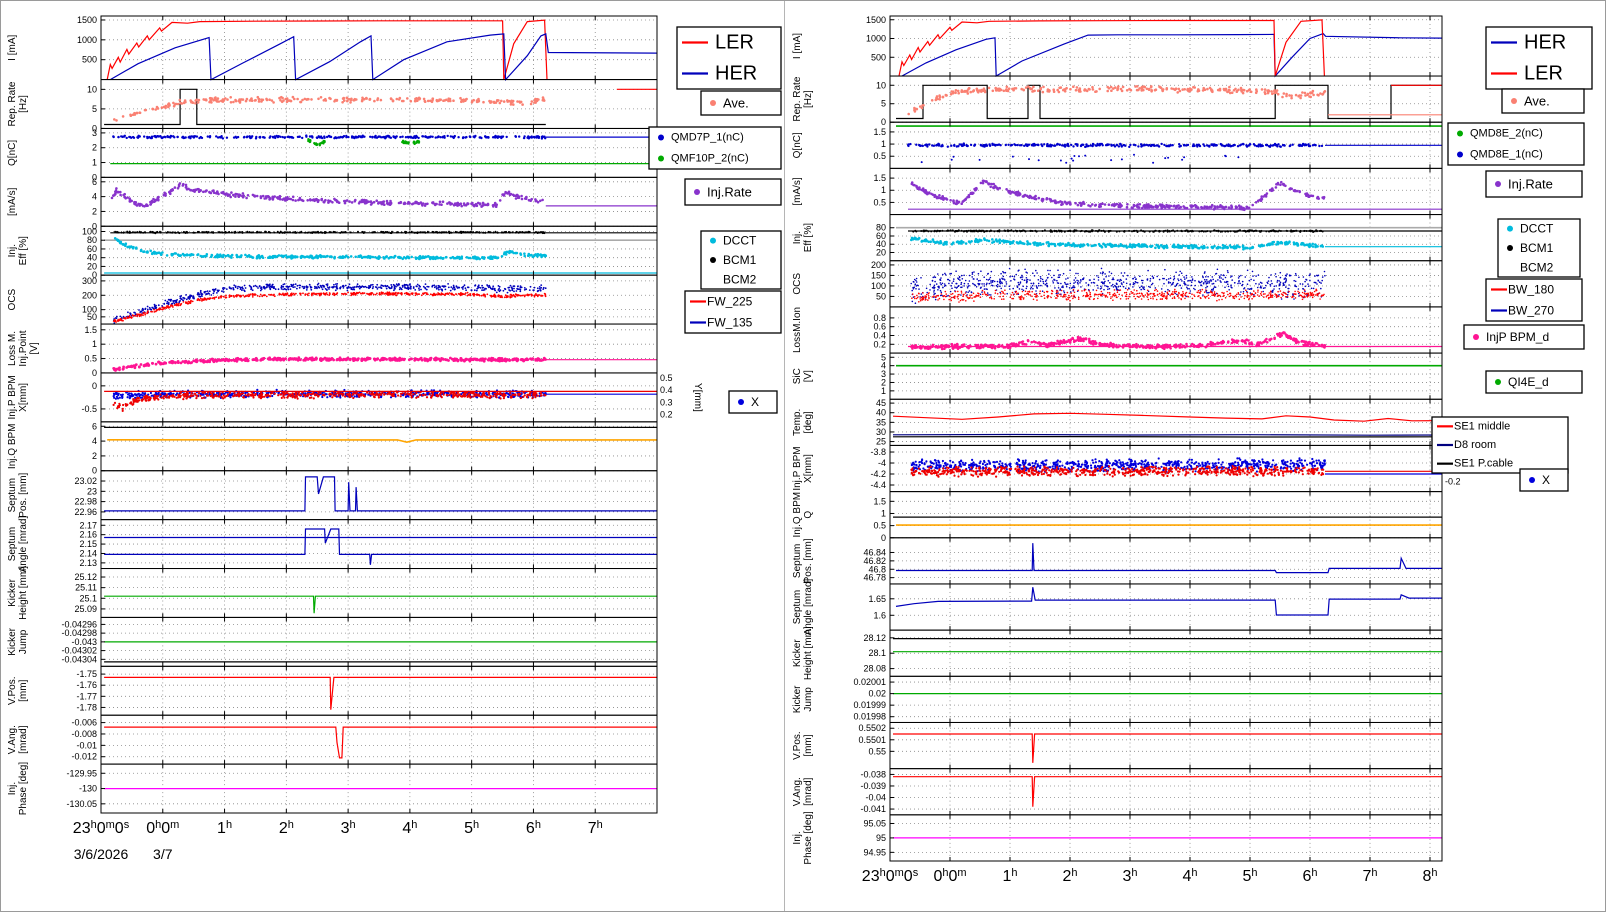  Describe the element at coordinates (94, 211) in the screenshot. I see `y-tick-label: 2` at that location.